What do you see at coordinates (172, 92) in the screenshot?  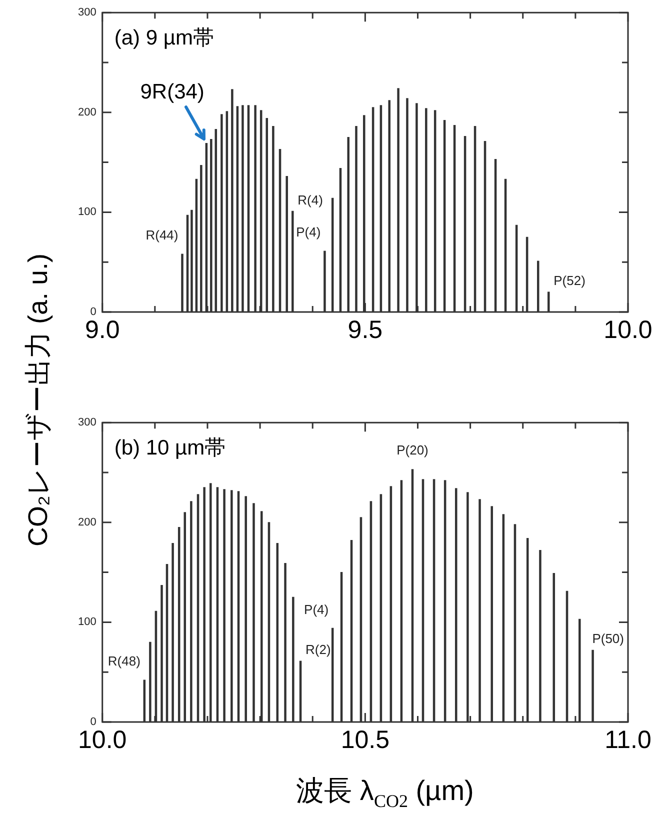 I see `annotation: 9R(34)` at bounding box center [172, 92].